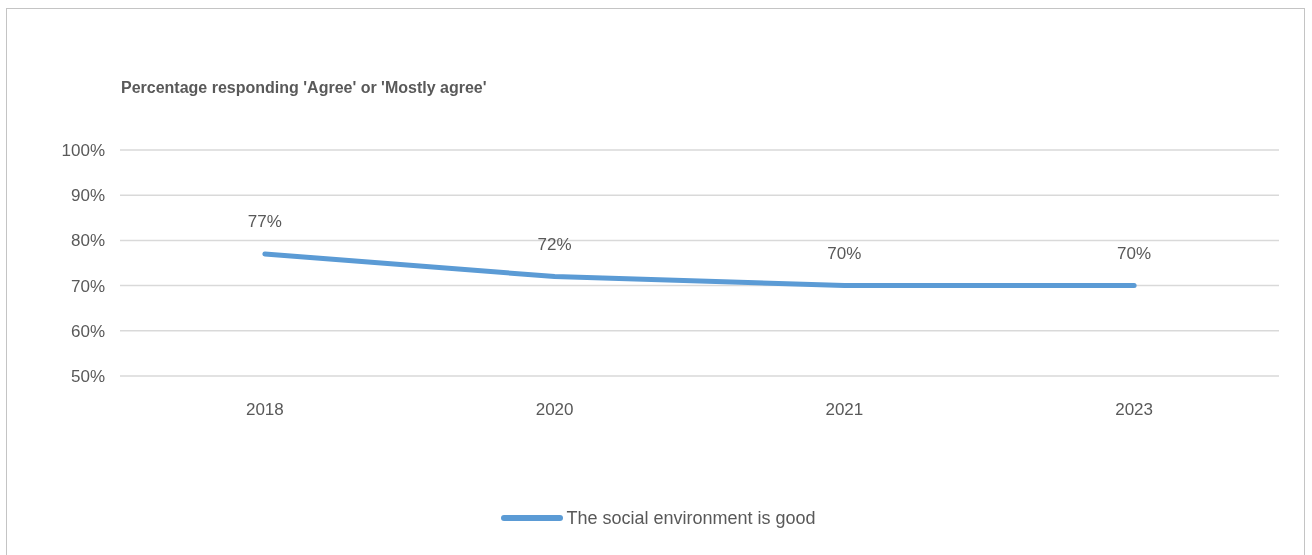 This screenshot has width=1312, height=555. Describe the element at coordinates (264, 410) in the screenshot. I see `x-tick-label: 2018` at that location.